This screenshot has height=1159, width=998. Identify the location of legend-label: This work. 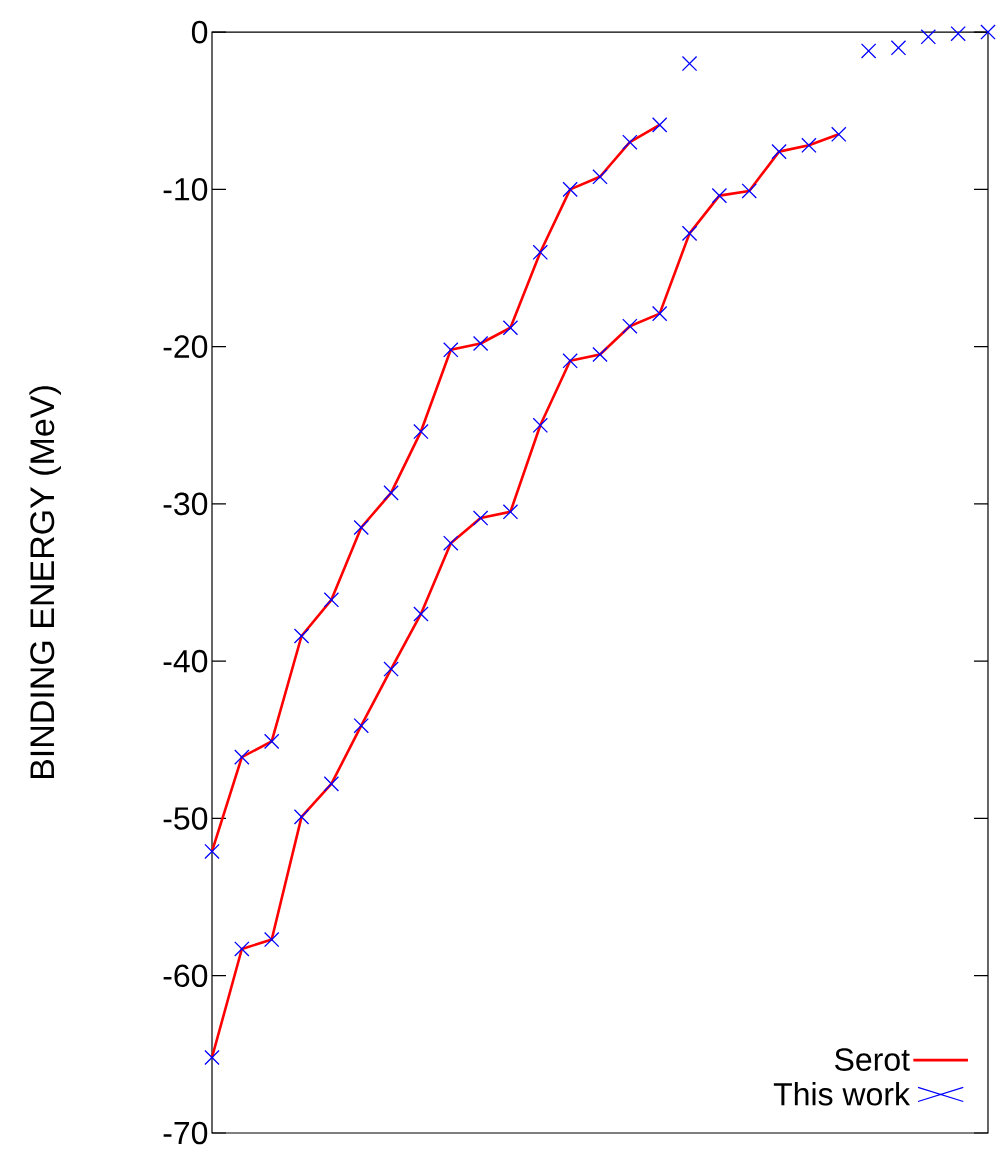
(842, 1094).